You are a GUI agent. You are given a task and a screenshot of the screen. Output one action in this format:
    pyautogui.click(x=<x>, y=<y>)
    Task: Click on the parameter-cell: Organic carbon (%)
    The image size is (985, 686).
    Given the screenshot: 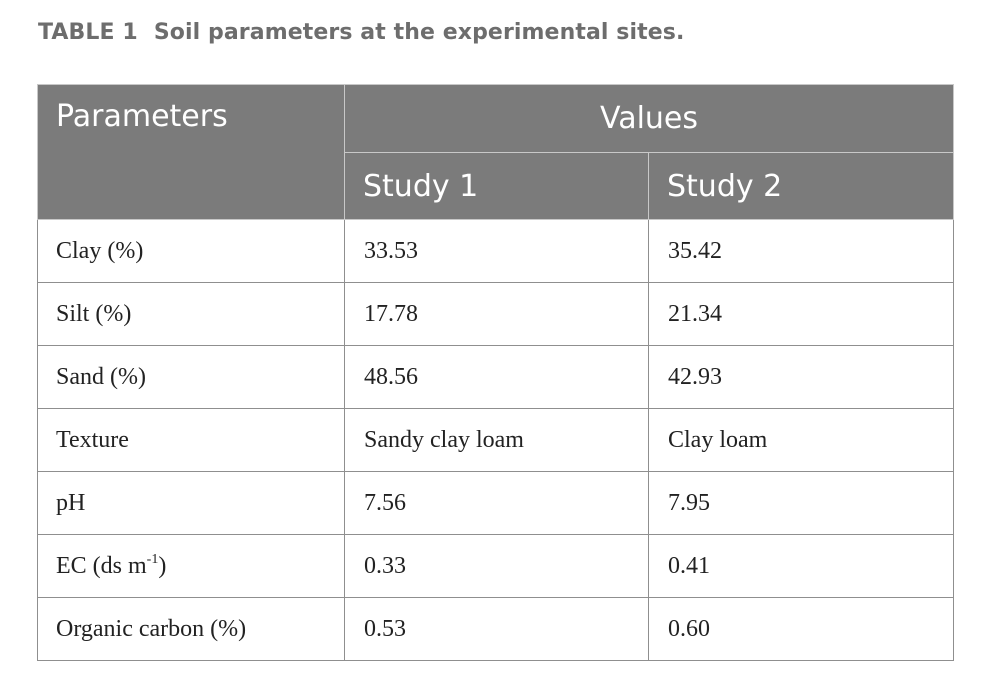 What is the action you would take?
    pyautogui.click(x=191, y=629)
    